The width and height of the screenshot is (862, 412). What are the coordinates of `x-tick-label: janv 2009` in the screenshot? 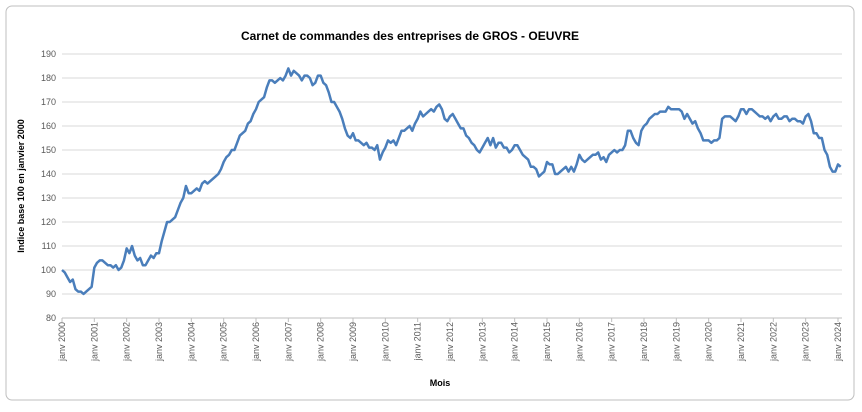 It's located at (353, 342).